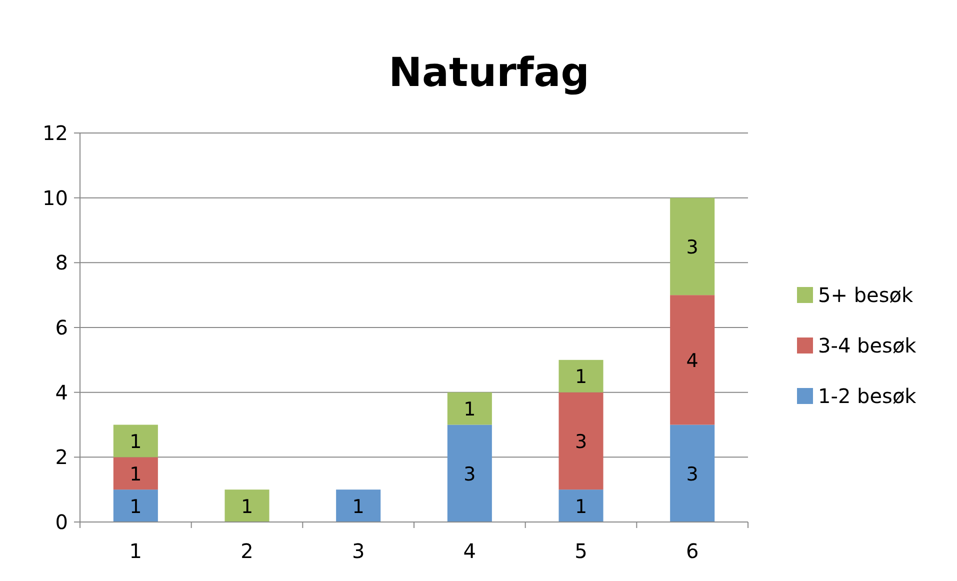 This screenshot has height=581, width=957. I want to click on y-tick-label: 4, so click(61, 392).